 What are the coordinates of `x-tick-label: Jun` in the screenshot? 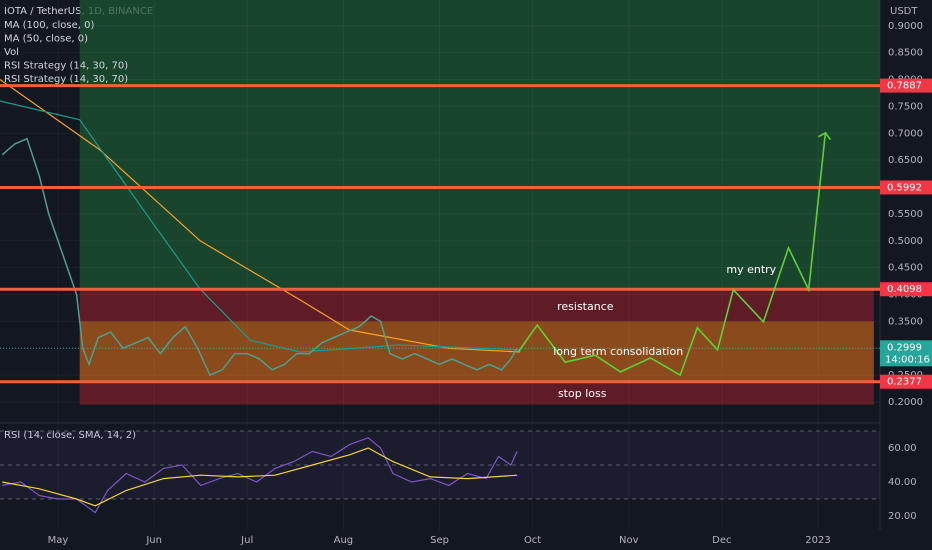 It's located at (153, 540).